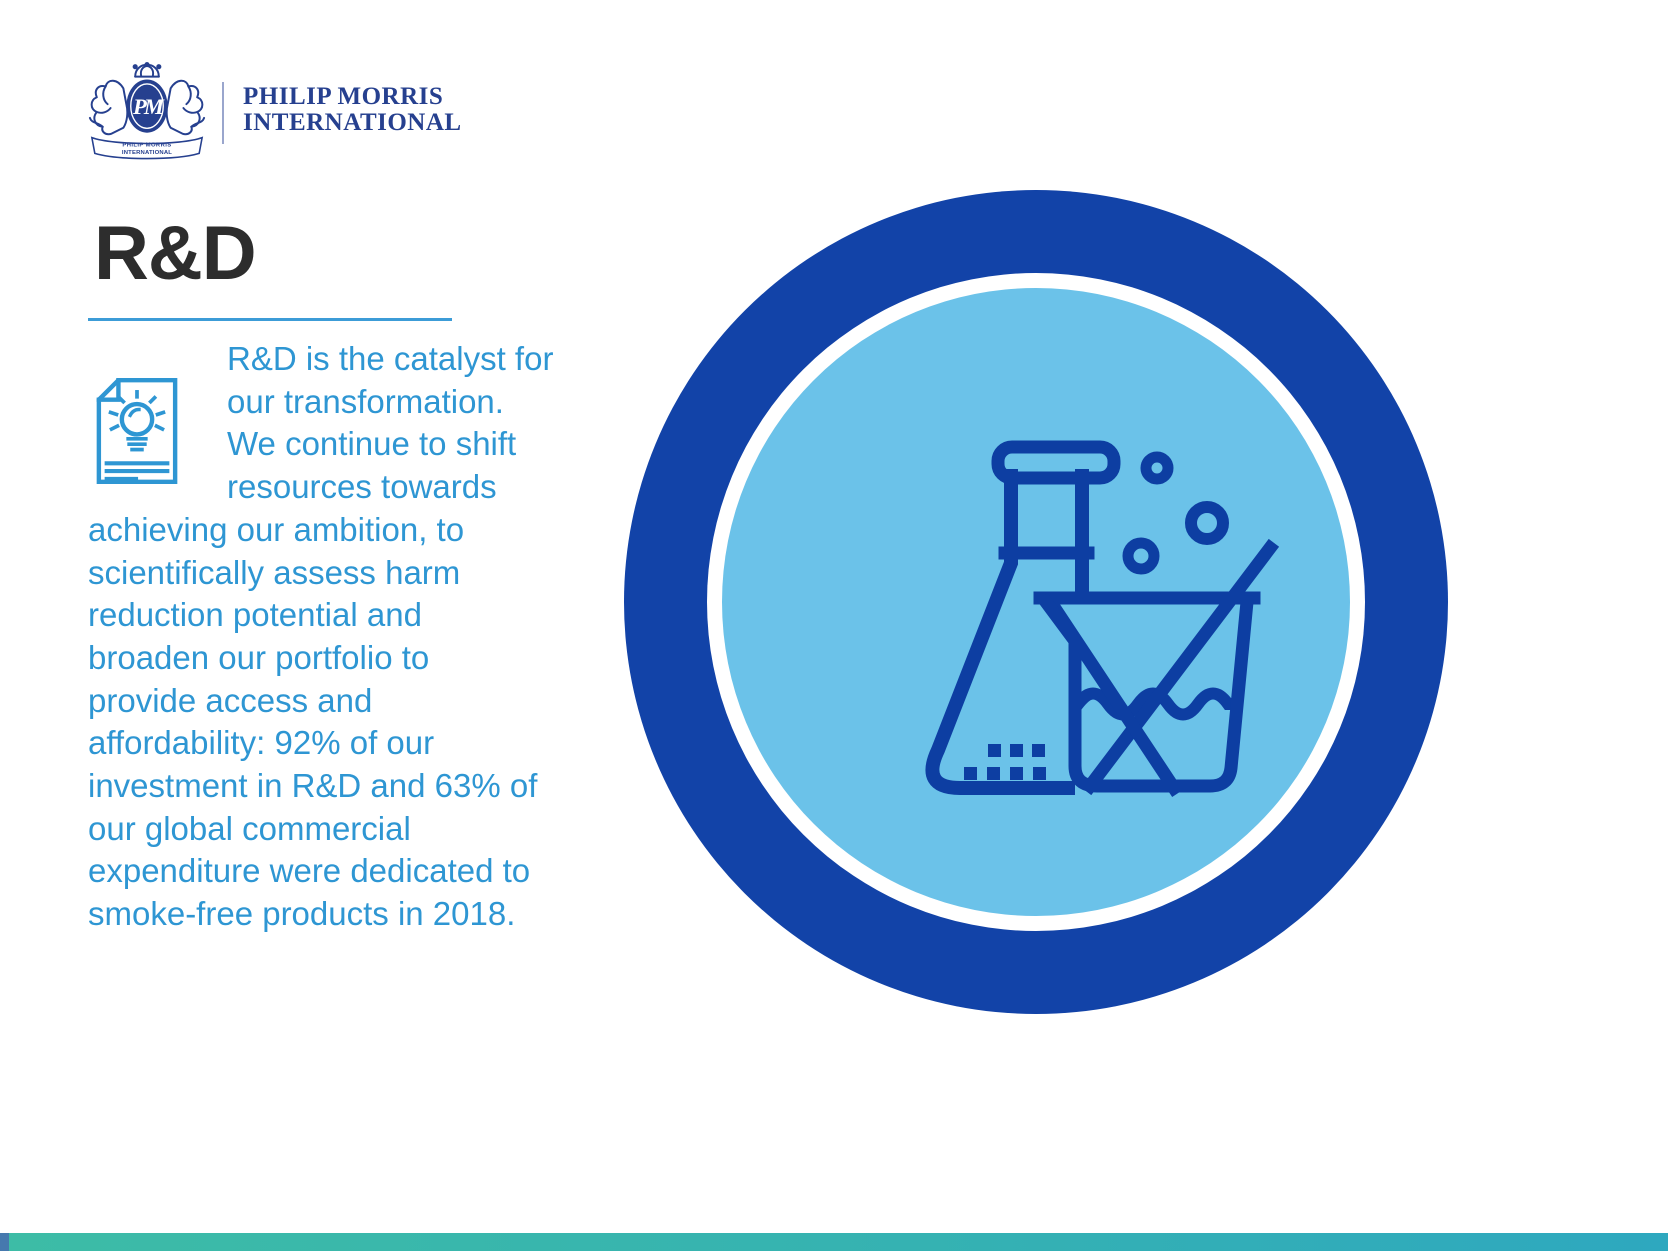  Describe the element at coordinates (372, 444) in the screenshot. I see `paragraph-line: We continue to shift` at that location.